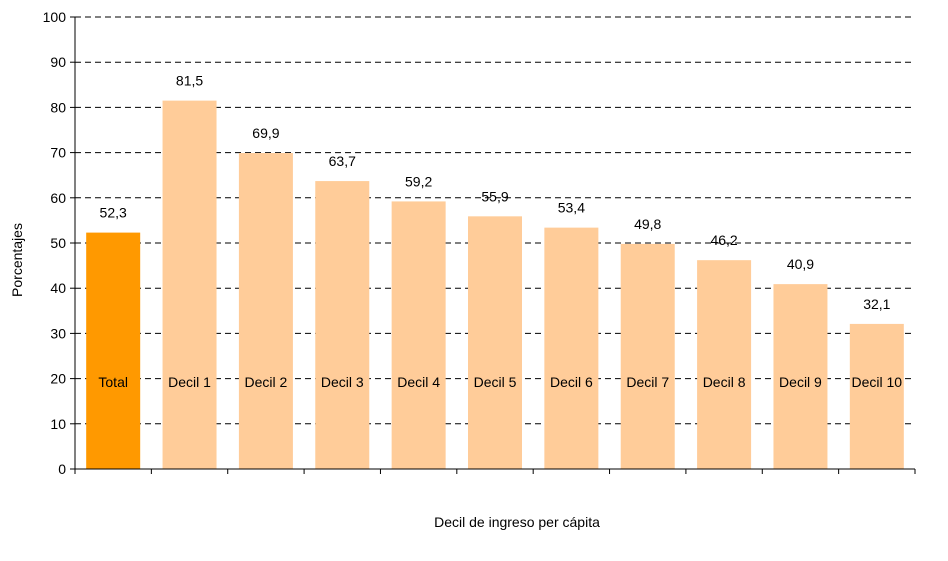  Describe the element at coordinates (58, 288) in the screenshot. I see `y-tick-label: 40` at that location.